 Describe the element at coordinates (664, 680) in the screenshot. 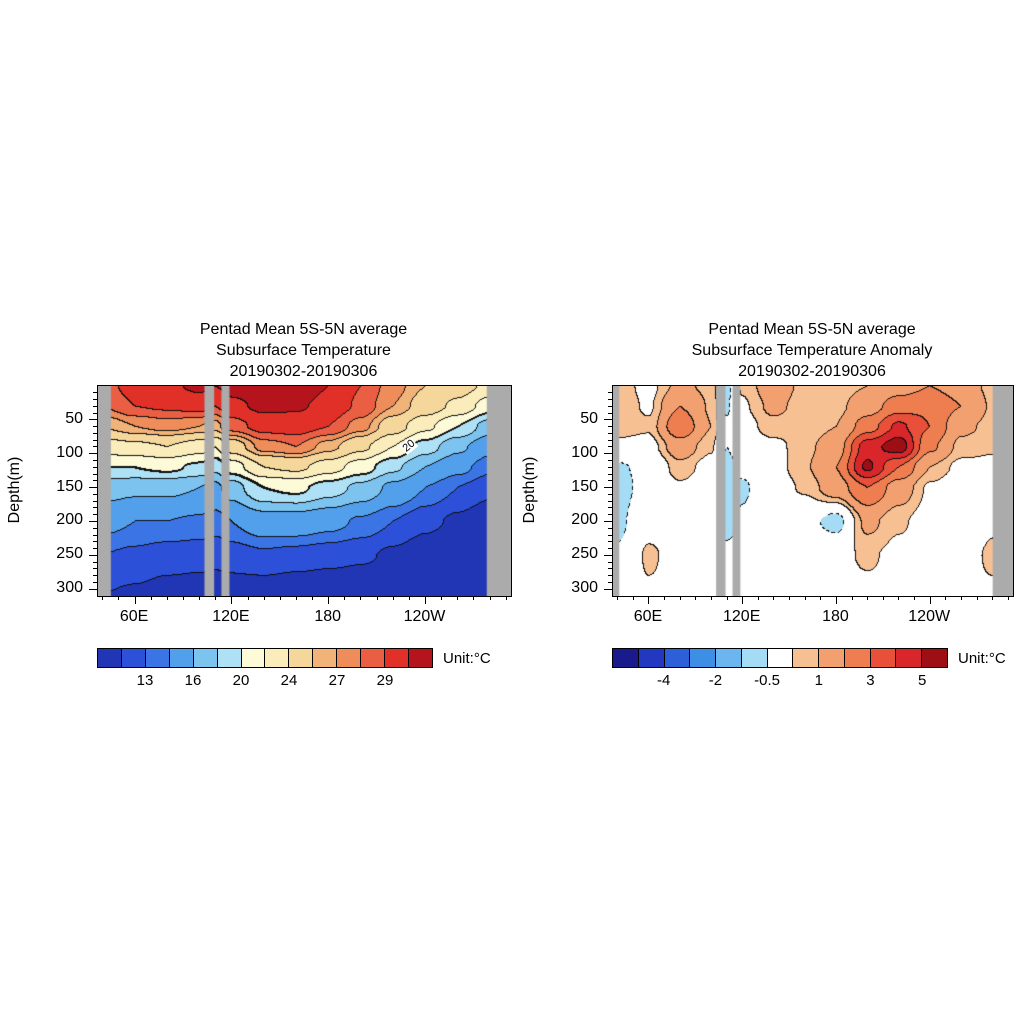

I see `colorbar-tick-label: -4` at that location.